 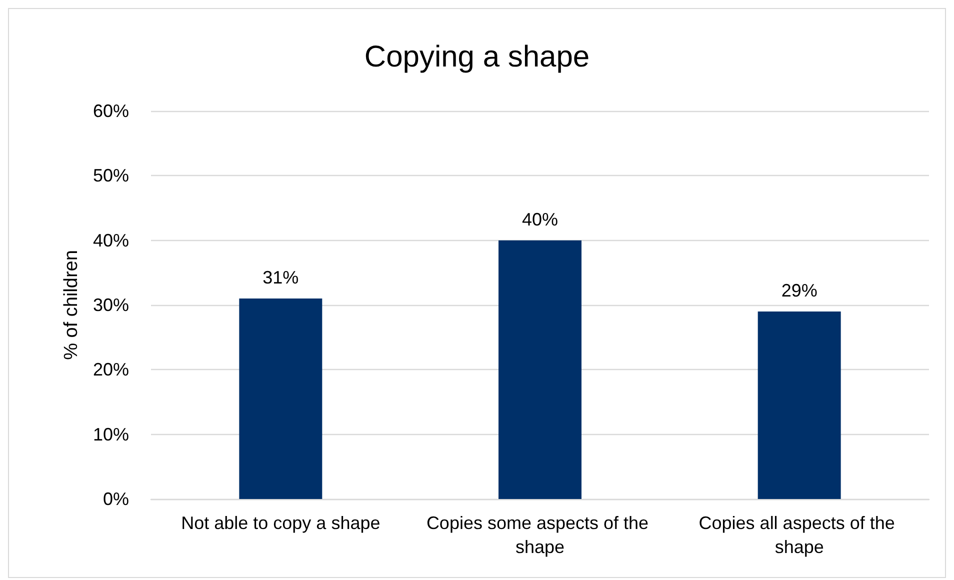 I want to click on x-tick-label: Copies some aspects of the shape, so click(x=540, y=535).